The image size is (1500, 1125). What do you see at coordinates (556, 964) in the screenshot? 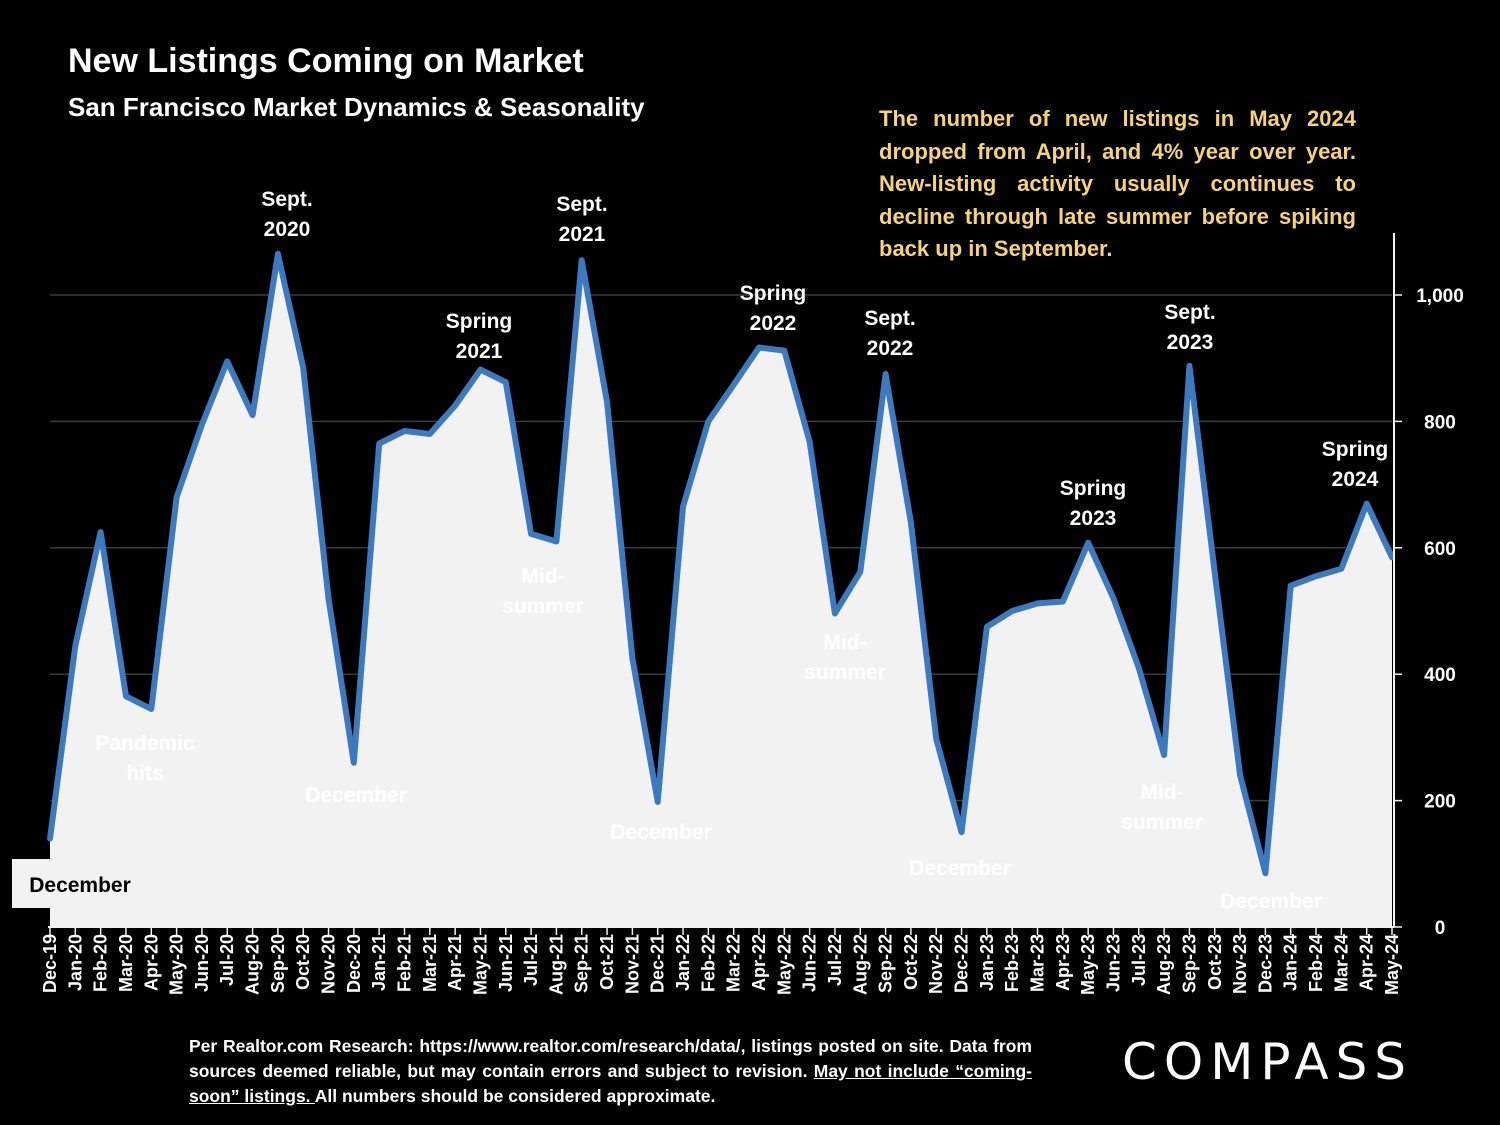
I see `x-tick-label: Aug-21` at bounding box center [556, 964].